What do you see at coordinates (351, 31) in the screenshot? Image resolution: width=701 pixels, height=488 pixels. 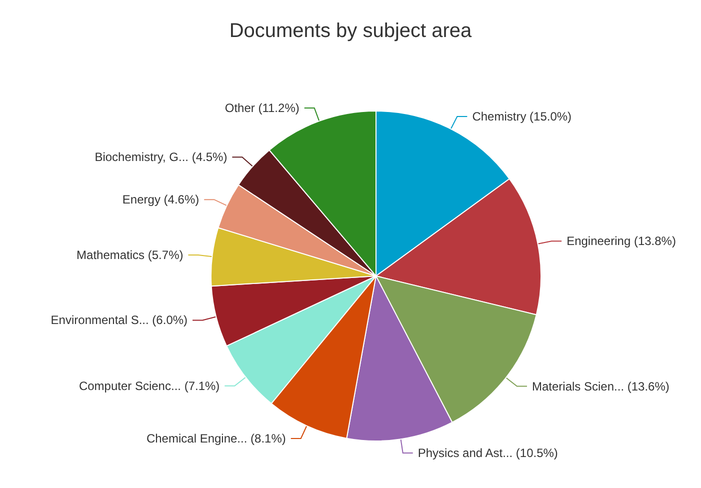 I see `chart-title: Documents by subject area` at bounding box center [351, 31].